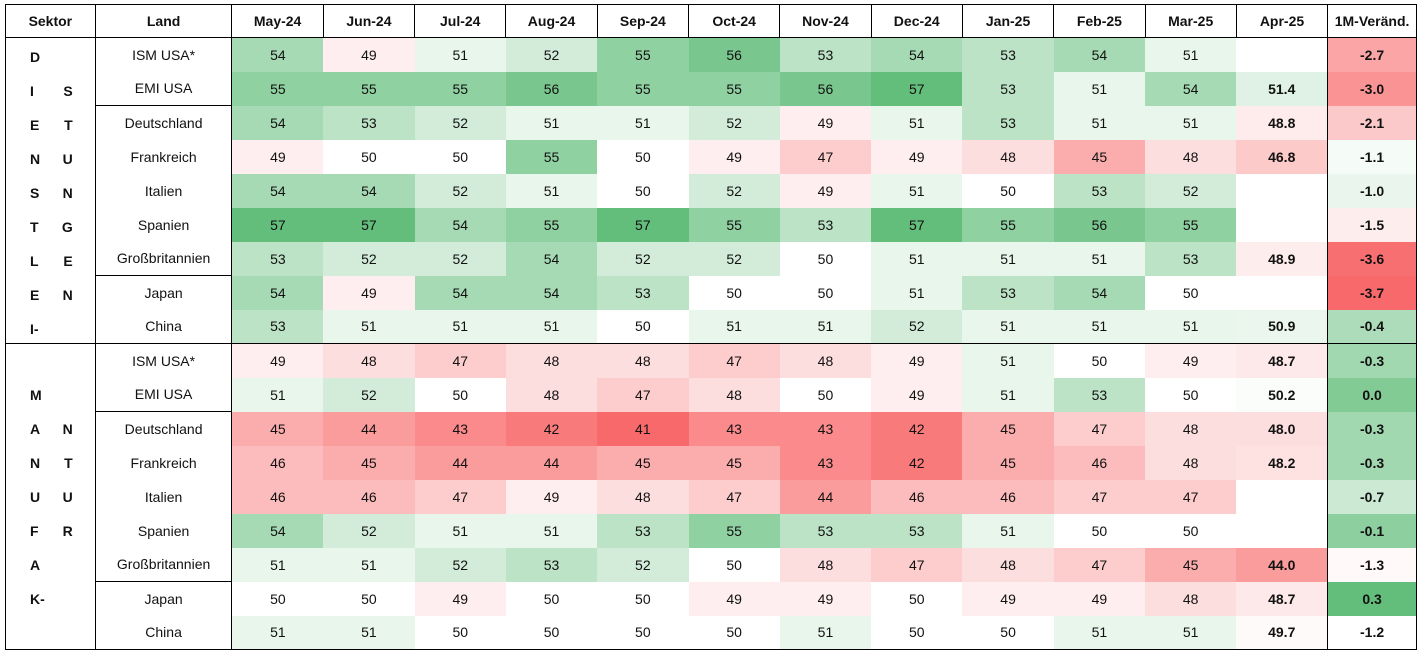 This screenshot has height=652, width=1417. I want to click on heatmap-cell: 44, so click(369, 428).